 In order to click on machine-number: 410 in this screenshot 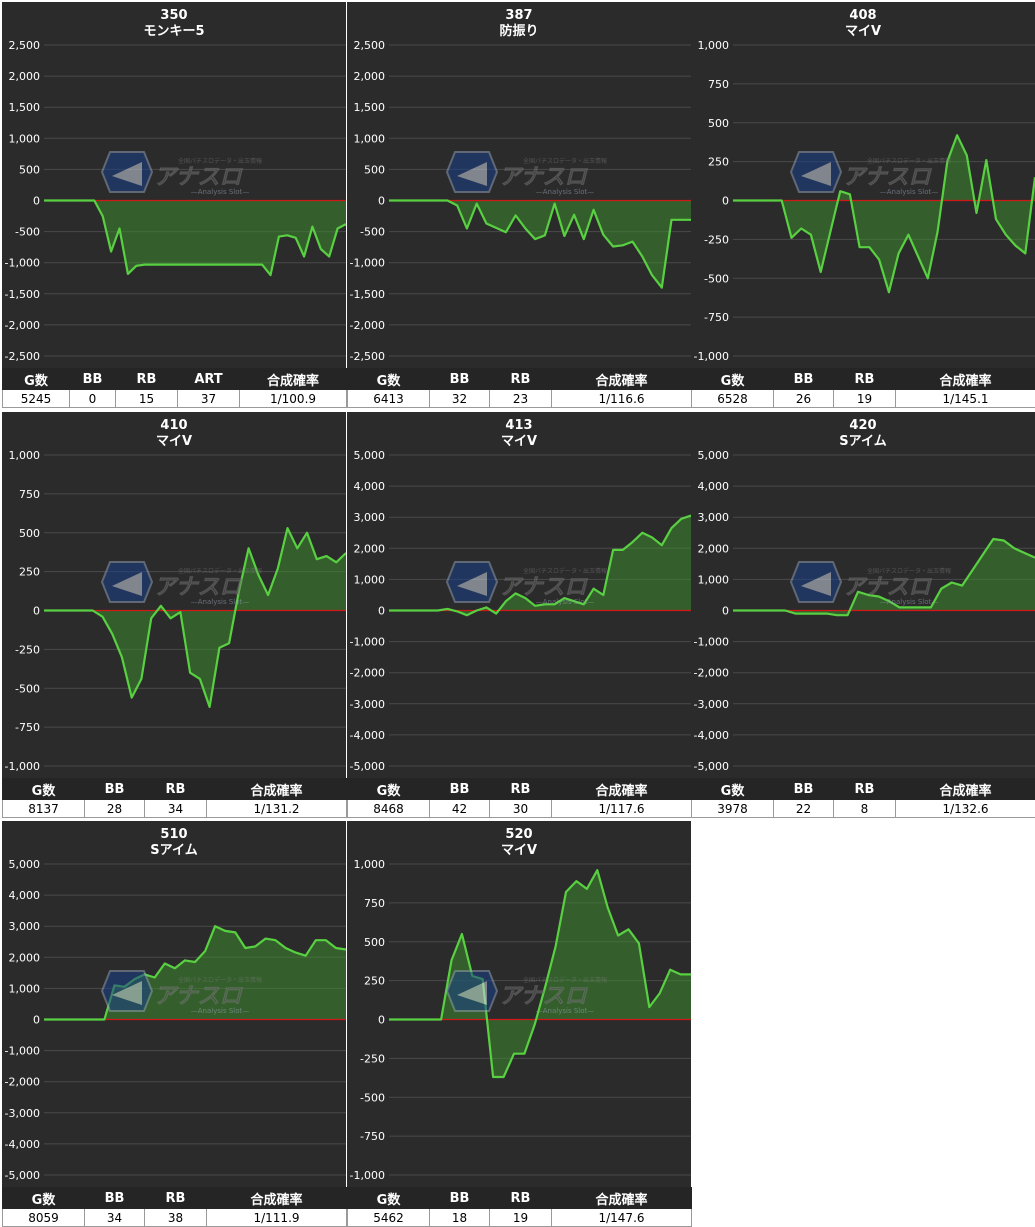, I will do `click(174, 425)`.